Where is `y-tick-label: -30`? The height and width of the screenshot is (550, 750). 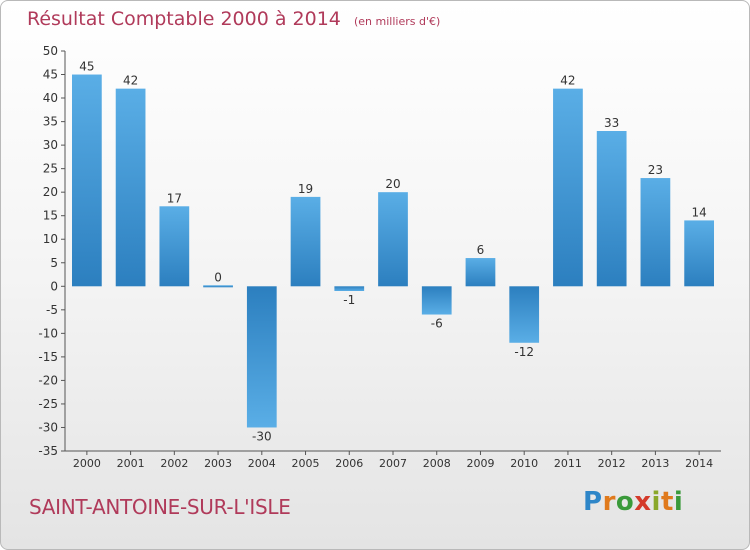 y-tick-label: -30 is located at coordinates (48, 427).